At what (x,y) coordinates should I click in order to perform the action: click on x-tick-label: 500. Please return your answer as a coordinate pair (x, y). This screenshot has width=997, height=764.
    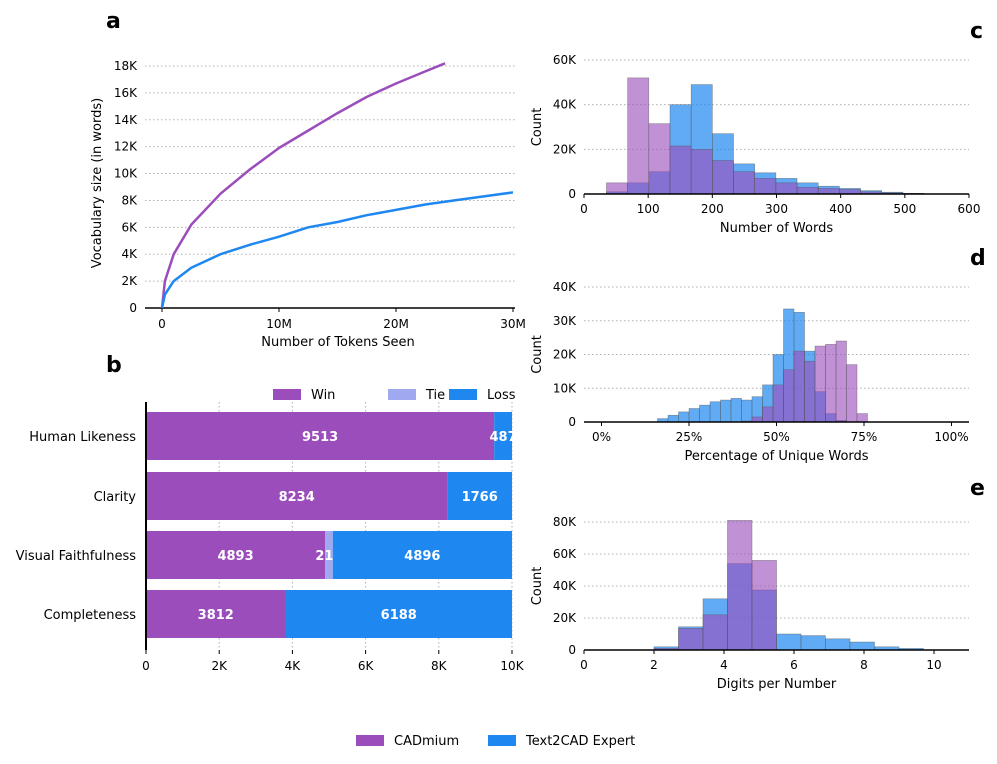
    Looking at the image, I should click on (904, 209).